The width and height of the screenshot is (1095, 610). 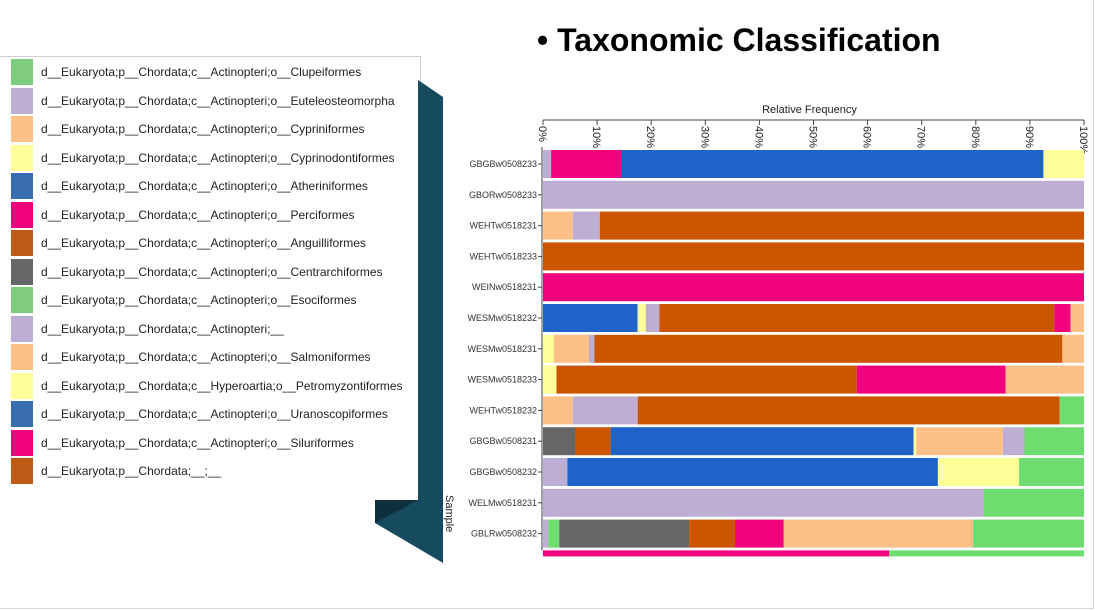 I want to click on x-tick-label: 40%, so click(x=758, y=137).